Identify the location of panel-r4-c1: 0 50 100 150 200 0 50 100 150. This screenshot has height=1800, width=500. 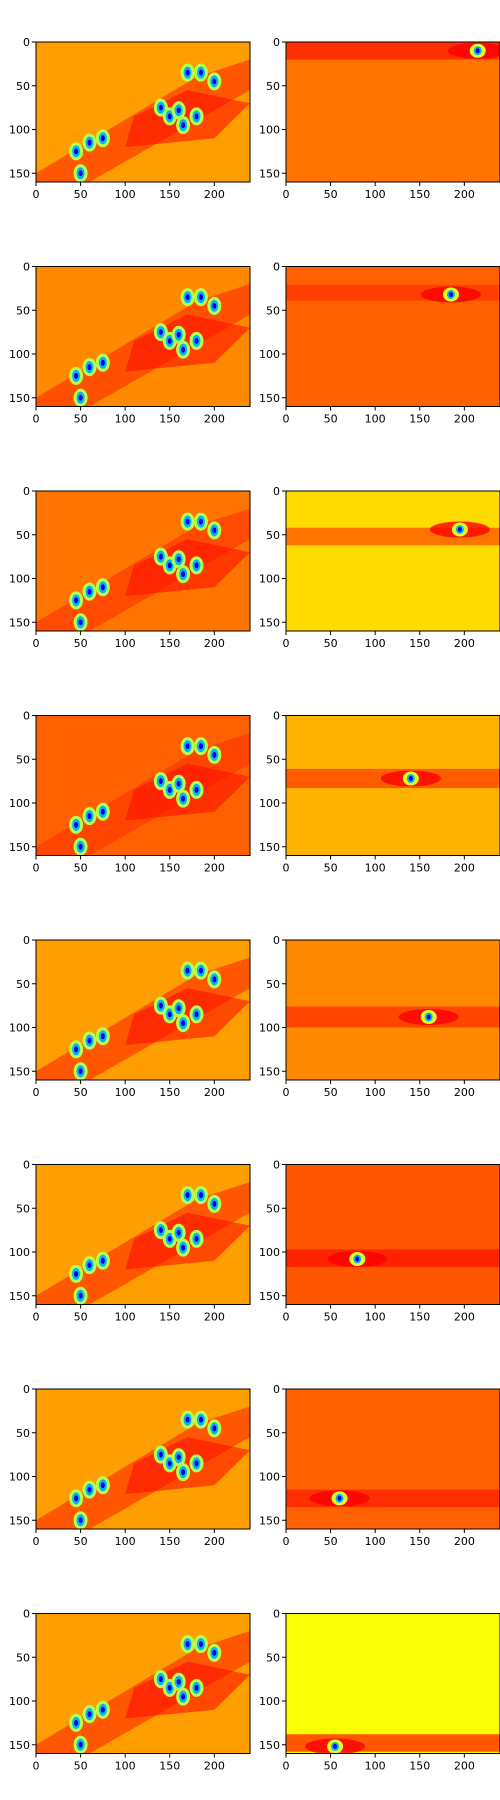
(379, 1016).